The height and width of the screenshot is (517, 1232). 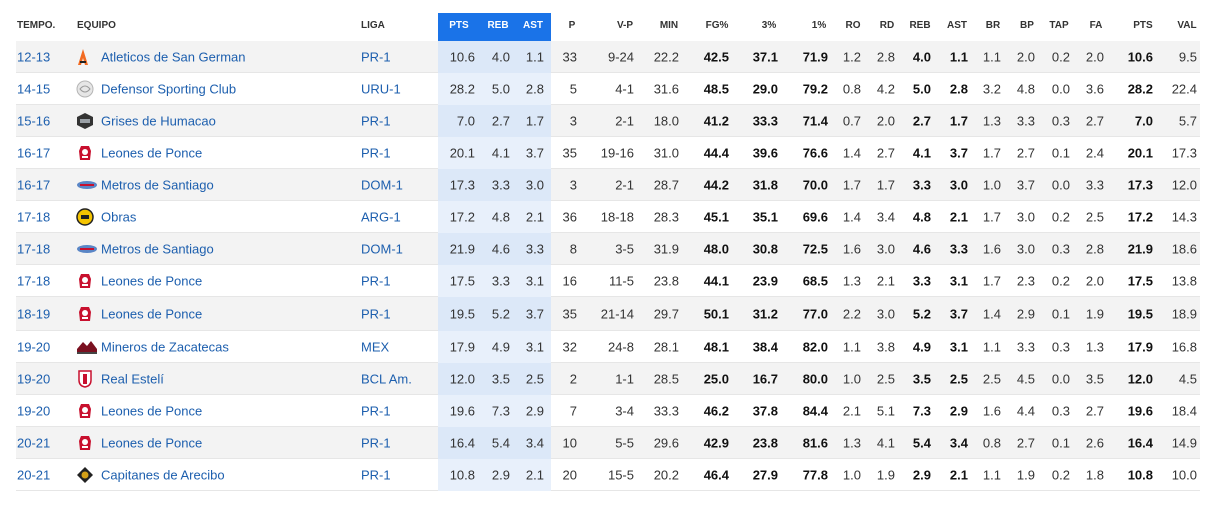 What do you see at coordinates (1186, 25) in the screenshot?
I see `column-header-val: VAL` at bounding box center [1186, 25].